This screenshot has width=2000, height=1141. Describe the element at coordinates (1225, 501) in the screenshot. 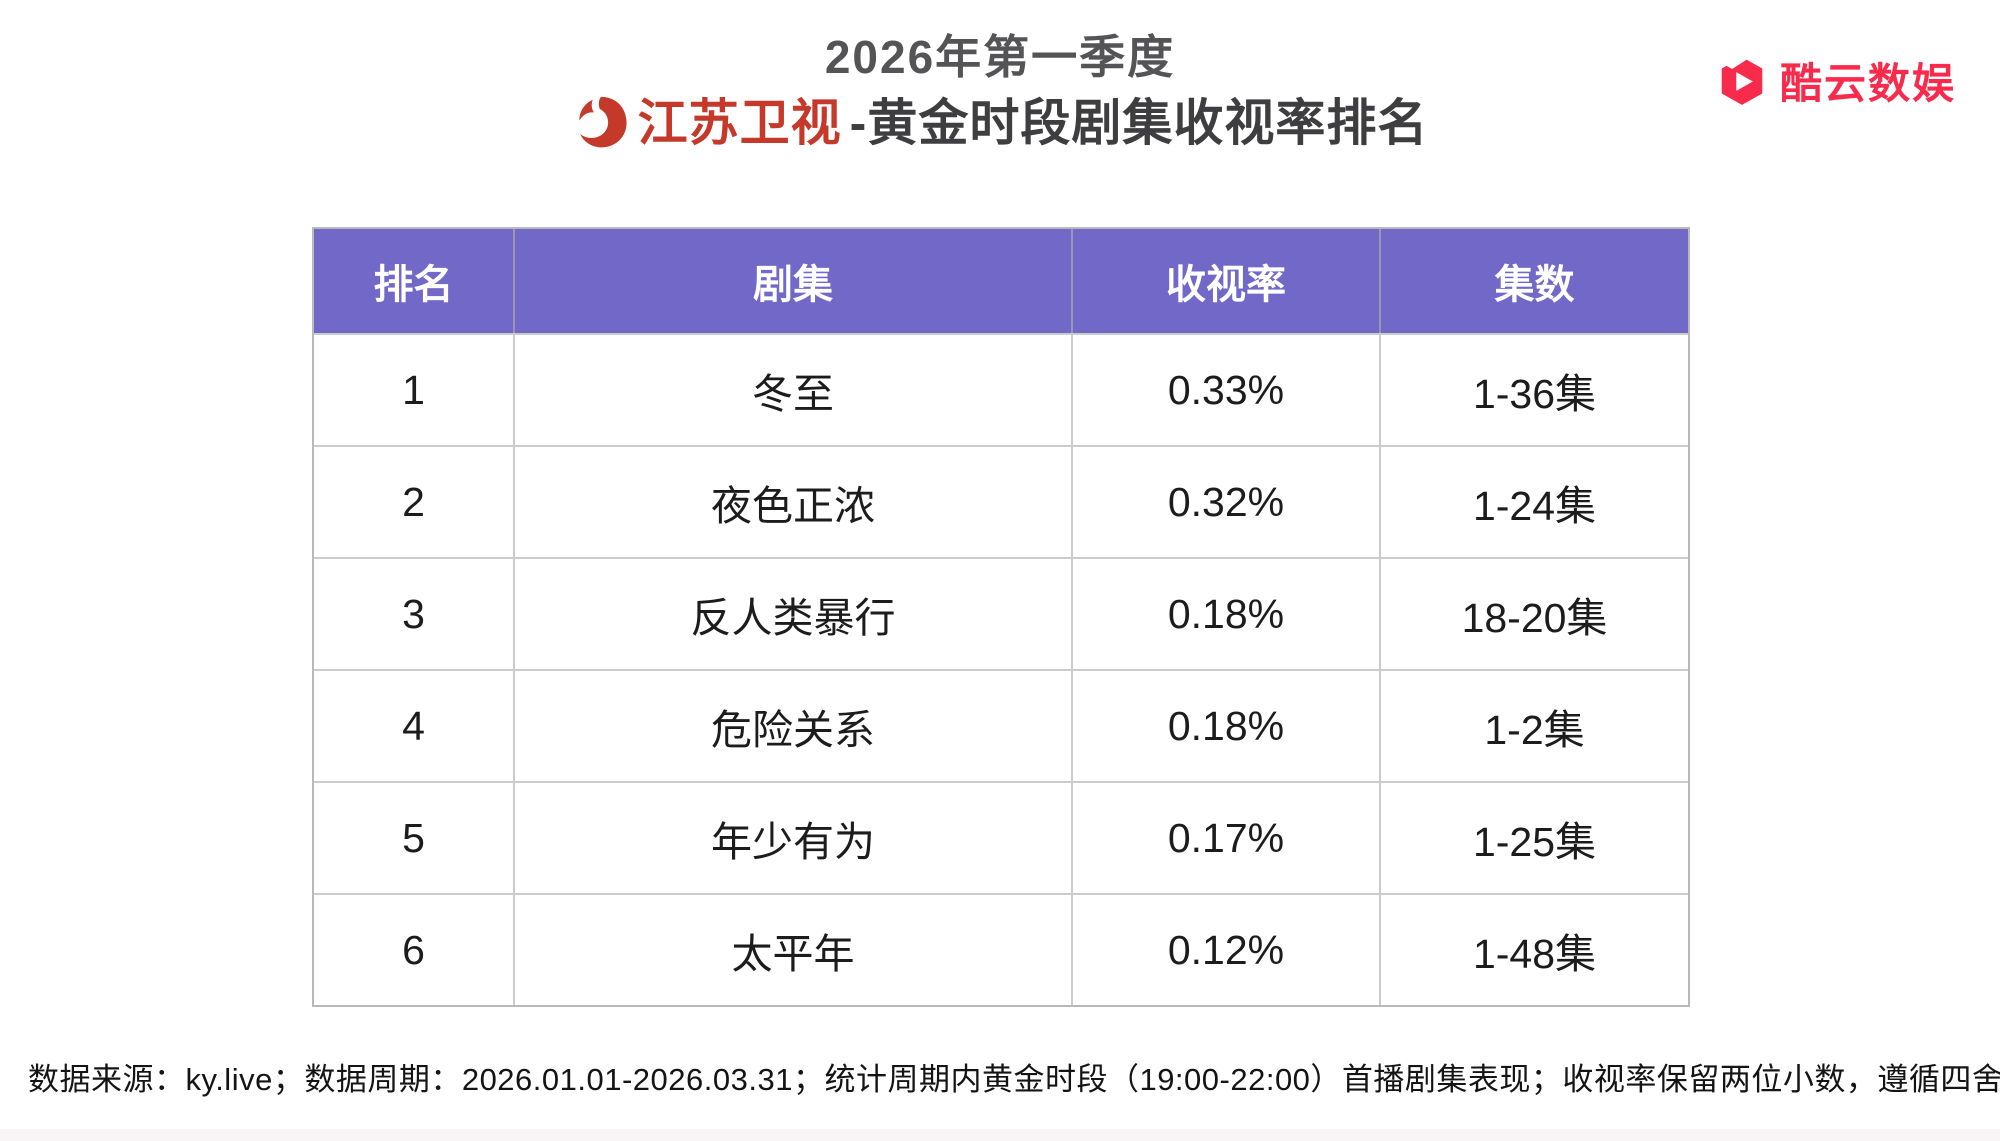

I see `rating-cell: 0.32%` at that location.